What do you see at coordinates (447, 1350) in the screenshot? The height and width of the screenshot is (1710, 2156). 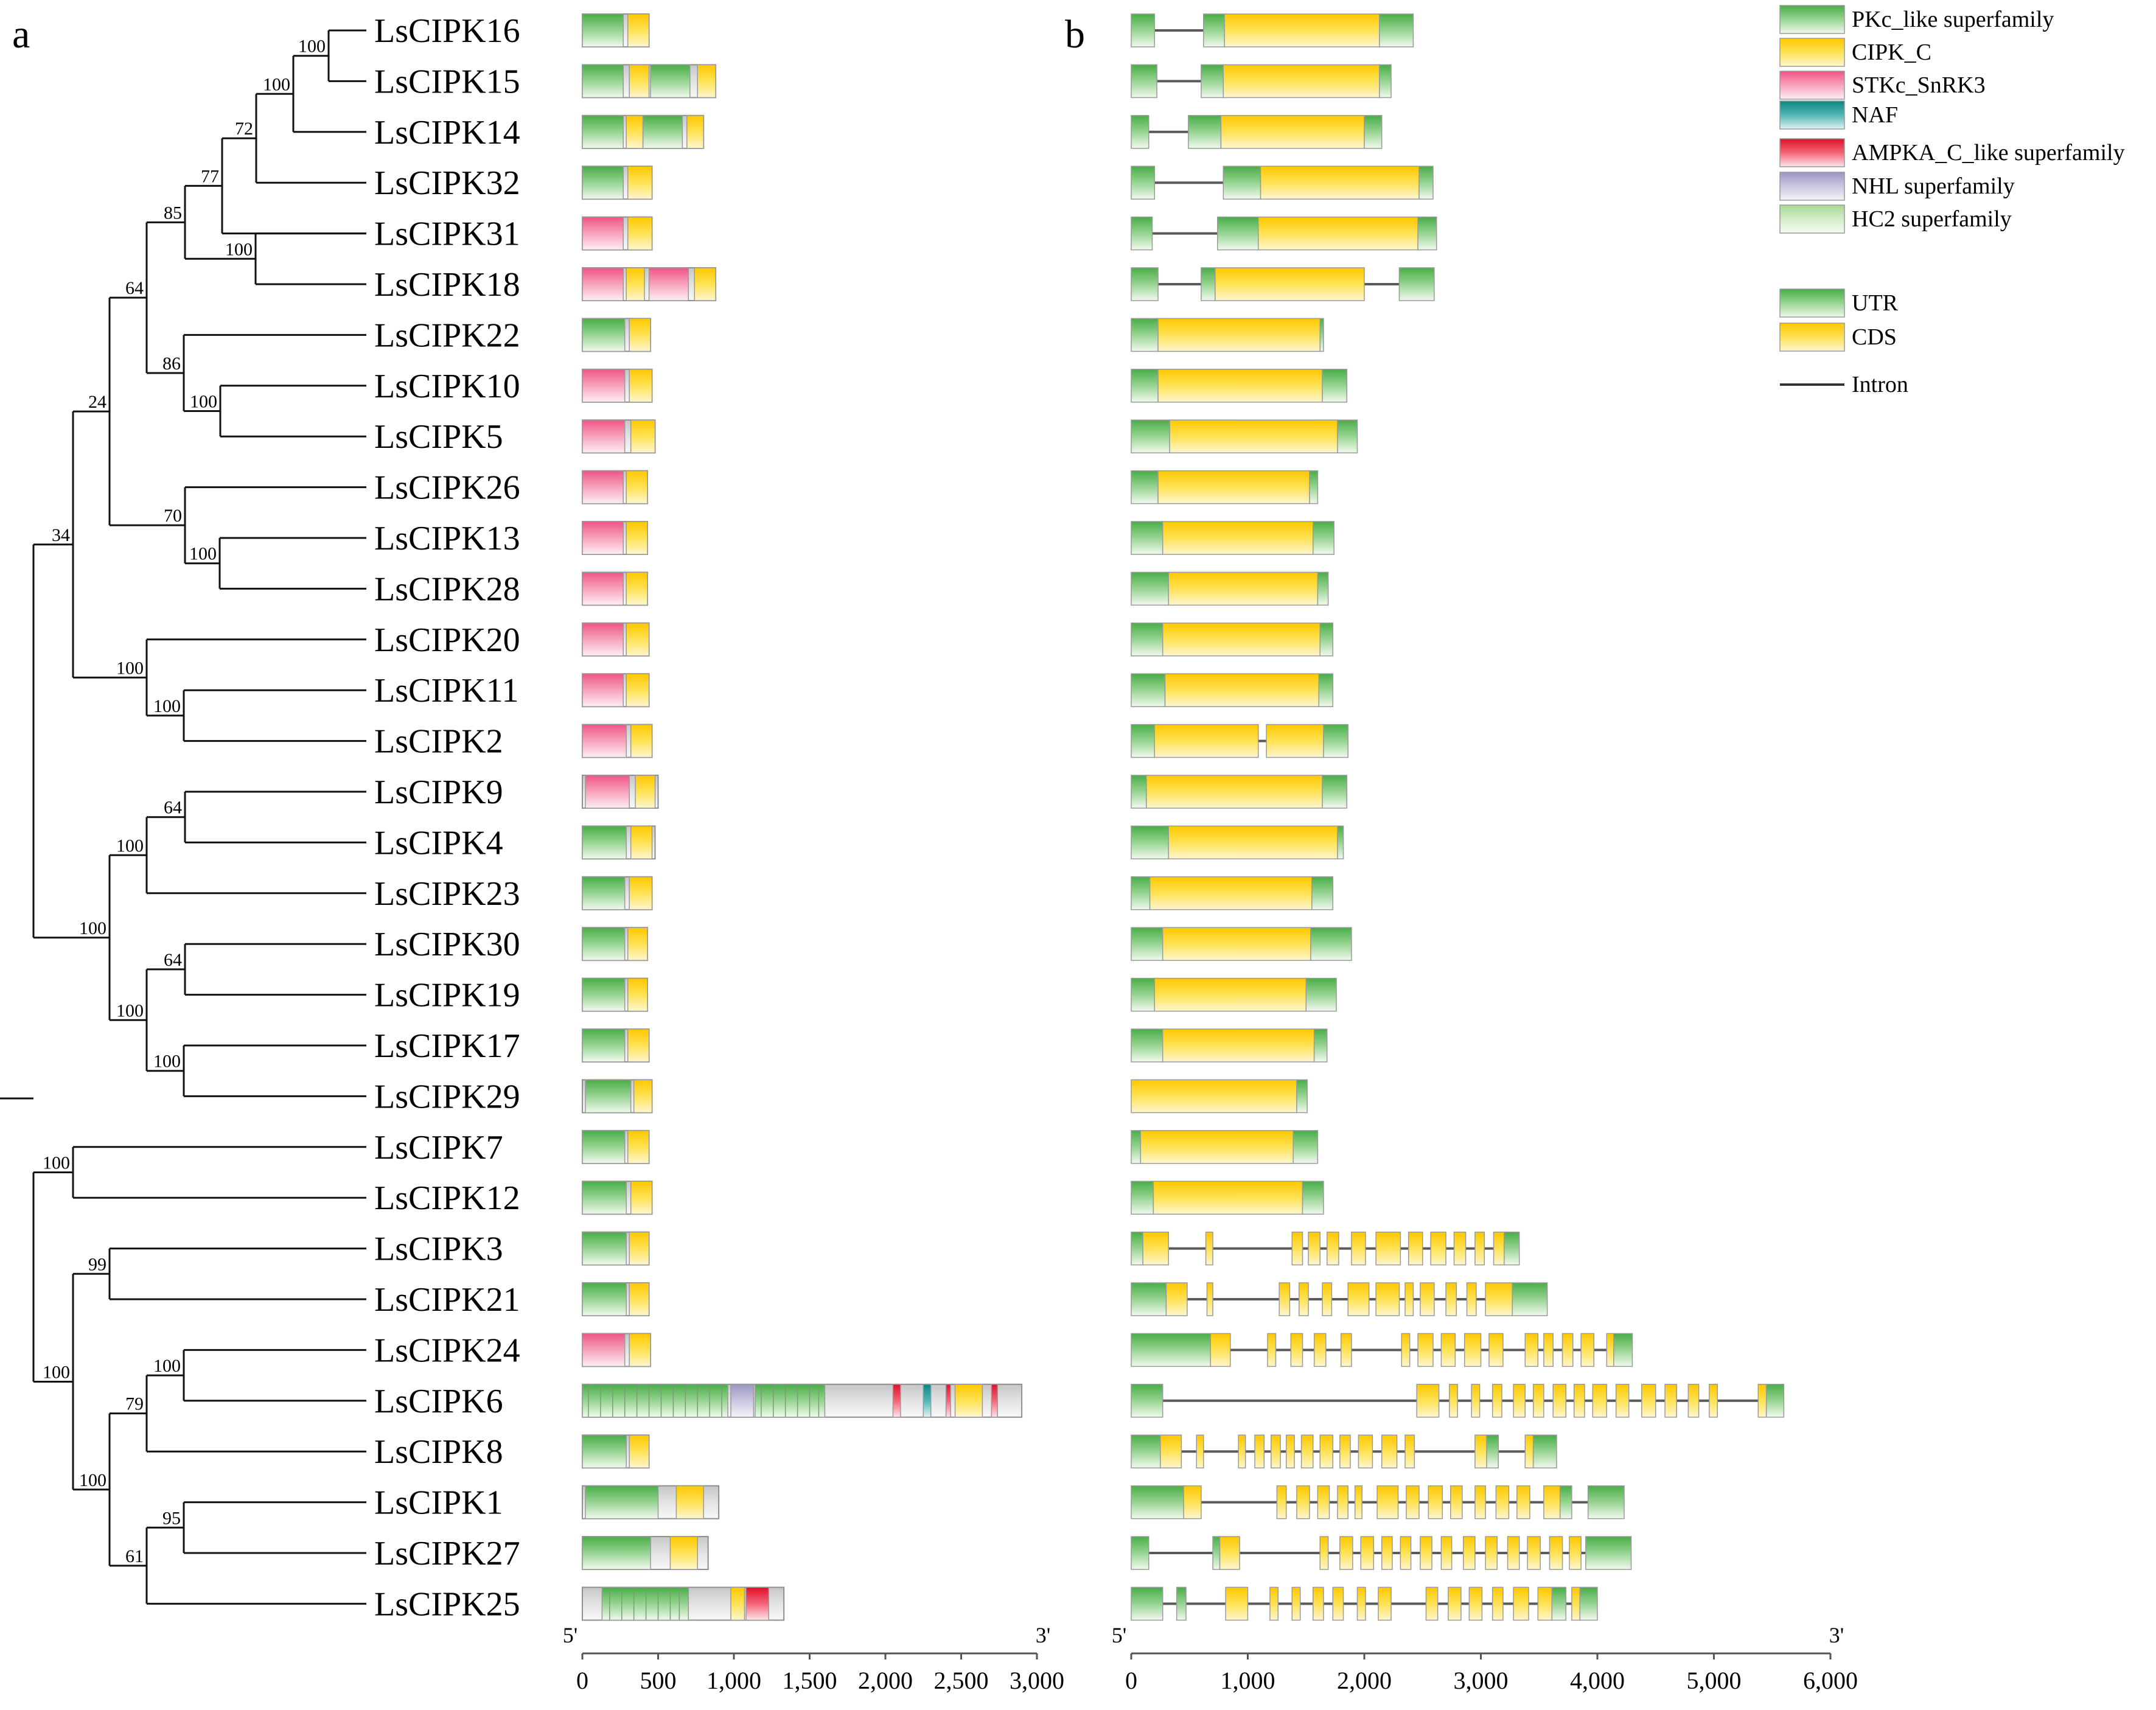 I see `gene-label: LsCIPK24` at bounding box center [447, 1350].